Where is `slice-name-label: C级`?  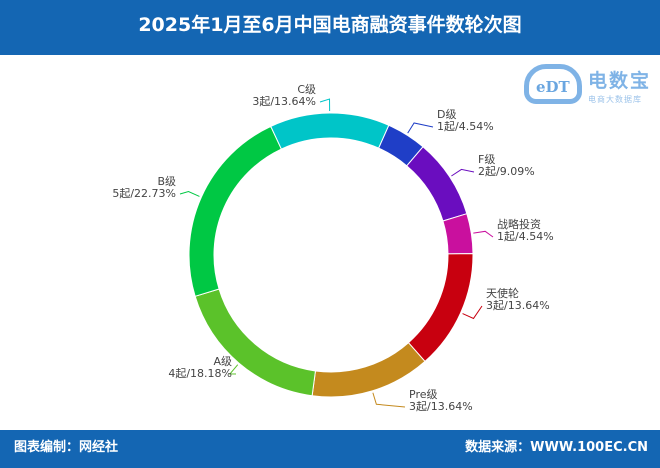
slice-name-label: C级 is located at coordinates (306, 89).